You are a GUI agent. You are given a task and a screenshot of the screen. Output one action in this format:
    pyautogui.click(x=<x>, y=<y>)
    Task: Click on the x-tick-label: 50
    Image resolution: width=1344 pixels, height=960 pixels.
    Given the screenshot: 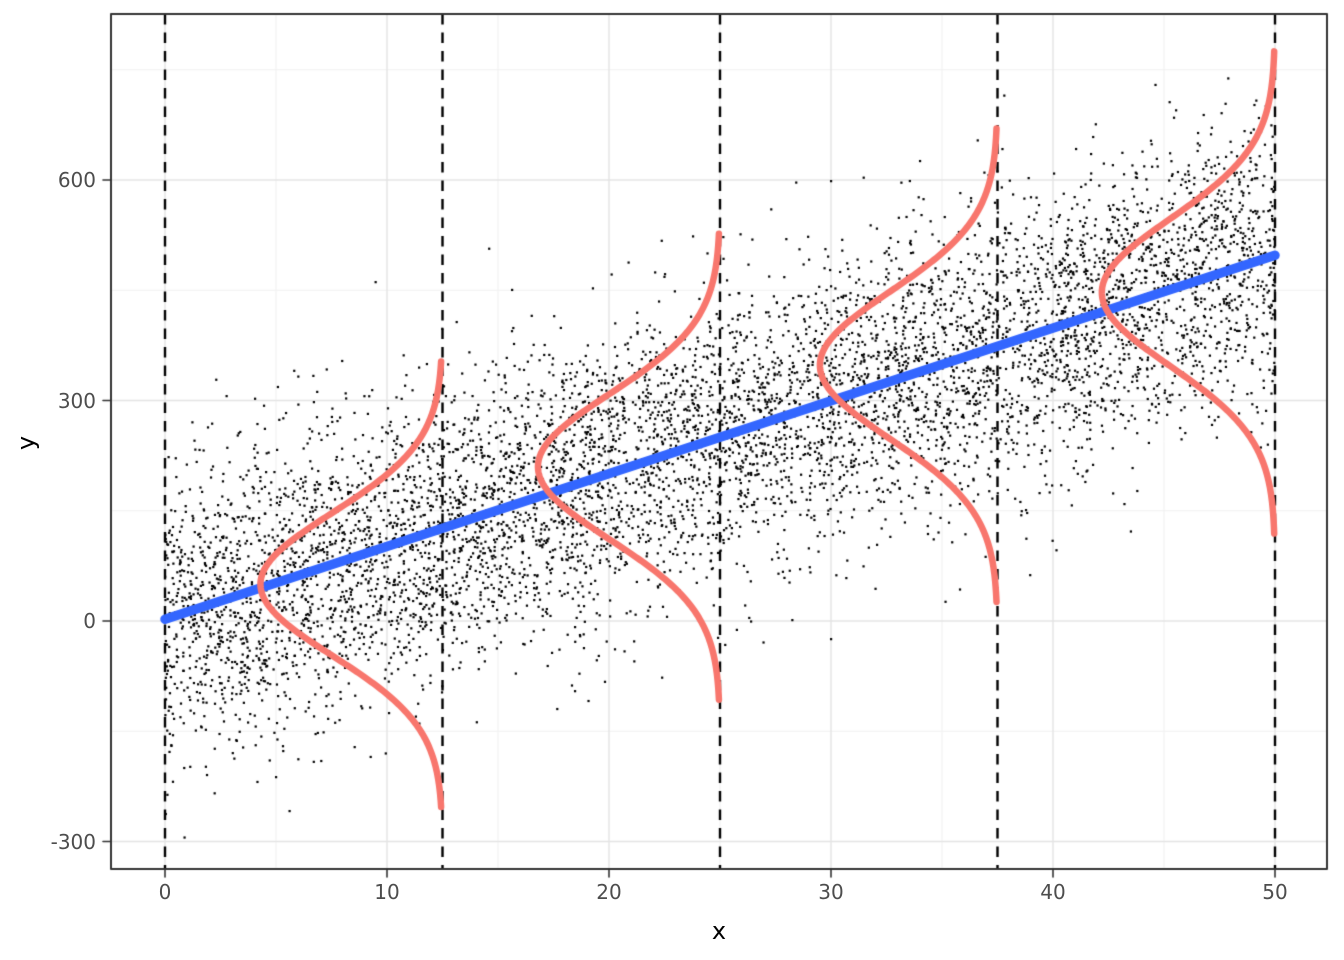 What is the action you would take?
    pyautogui.click(x=1275, y=892)
    